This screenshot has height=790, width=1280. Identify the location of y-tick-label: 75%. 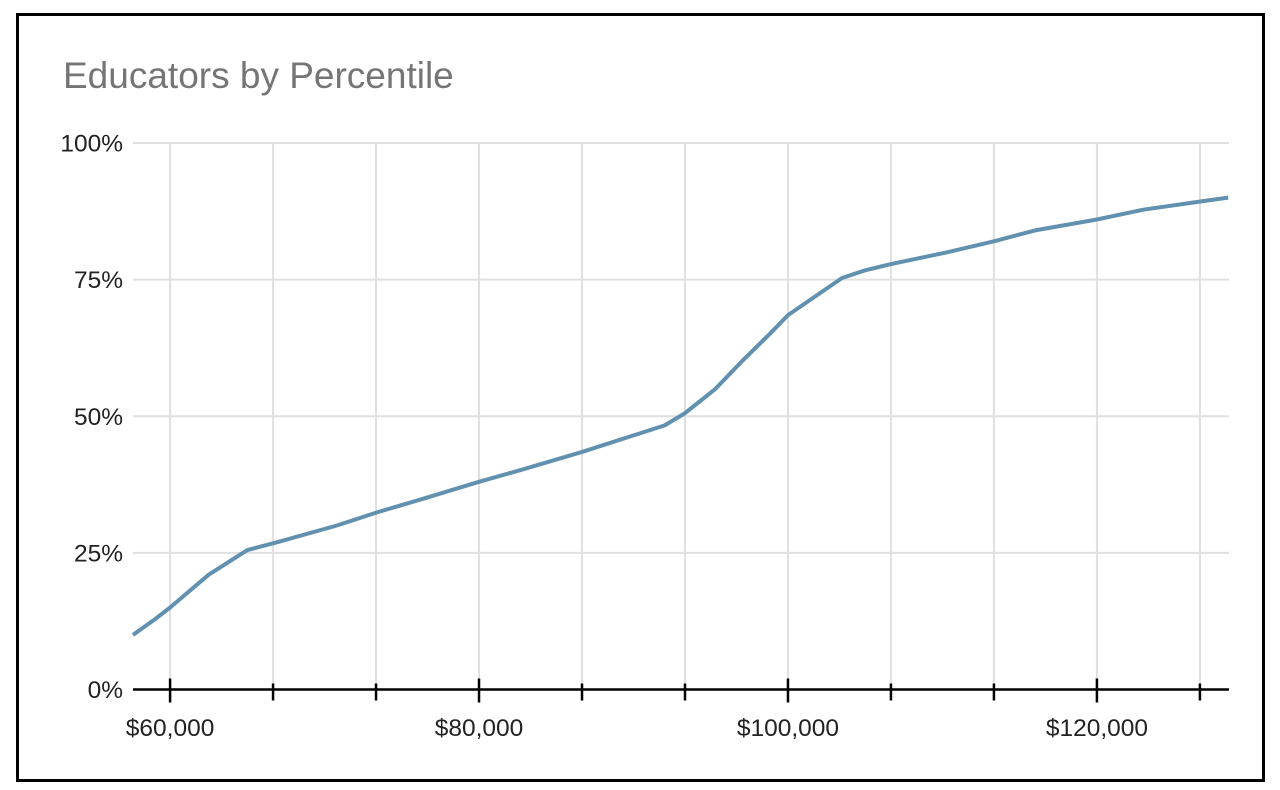
(98, 280).